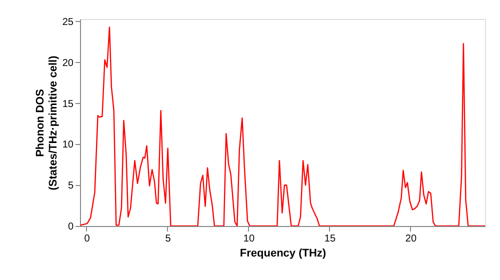 The width and height of the screenshot is (500, 280). Describe the element at coordinates (283, 254) in the screenshot. I see `x-axis-title: Frequency (THz)` at that location.